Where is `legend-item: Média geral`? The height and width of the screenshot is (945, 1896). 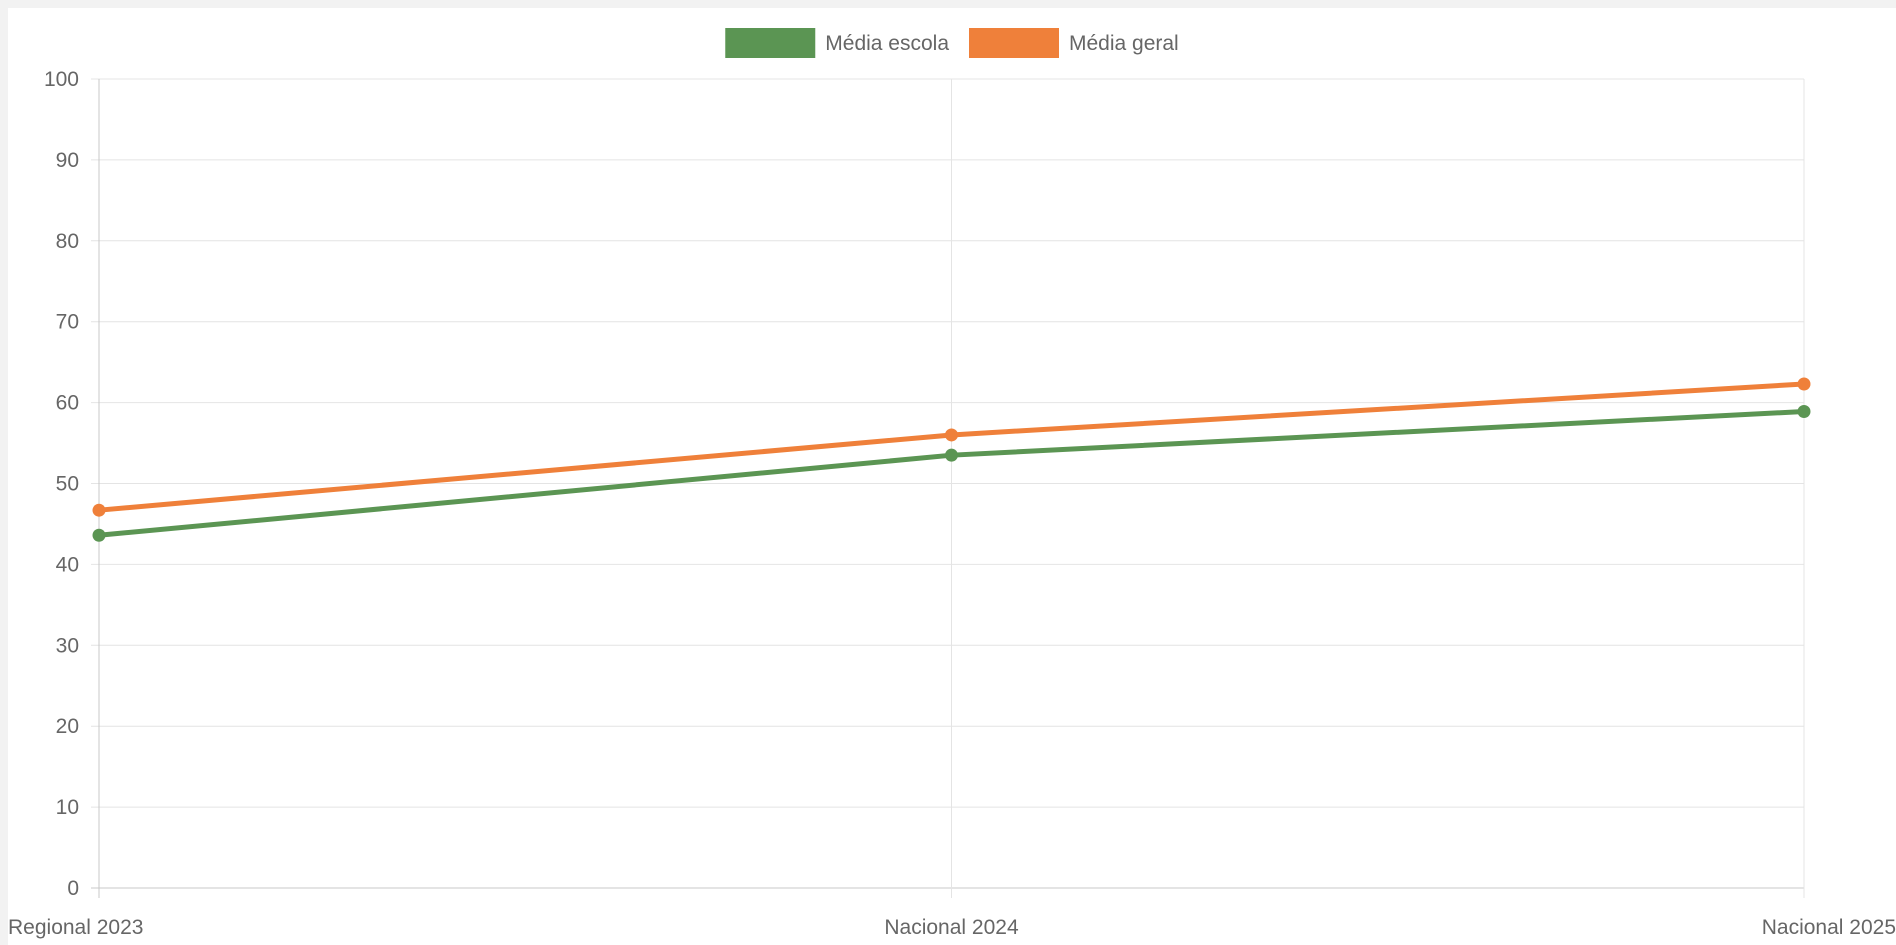 legend-item: Média geral is located at coordinates (1074, 43).